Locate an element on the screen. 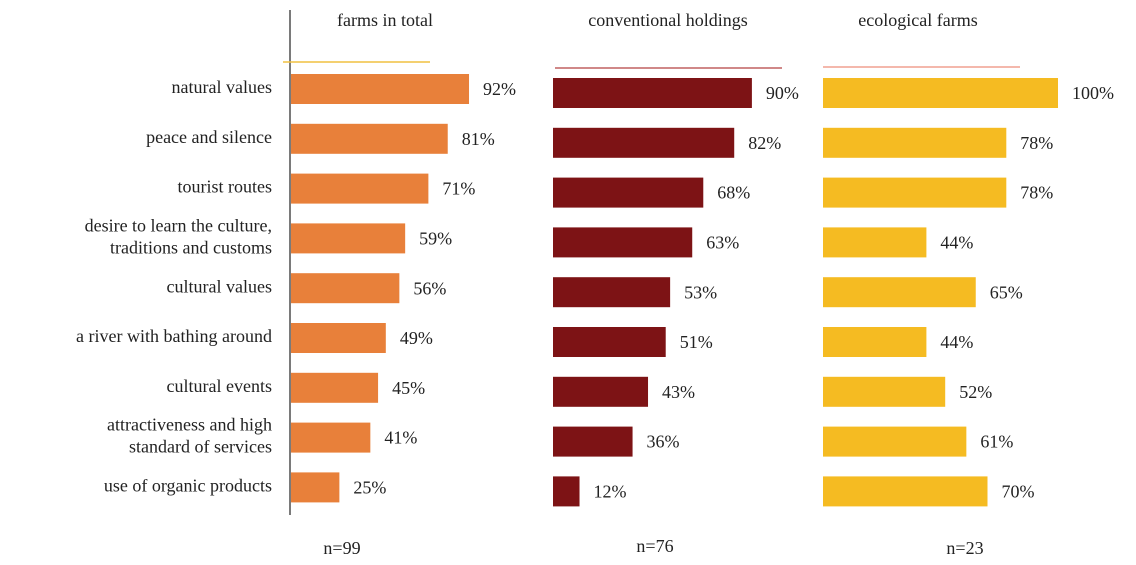 The height and width of the screenshot is (565, 1136). value-label: 70% is located at coordinates (1018, 492).